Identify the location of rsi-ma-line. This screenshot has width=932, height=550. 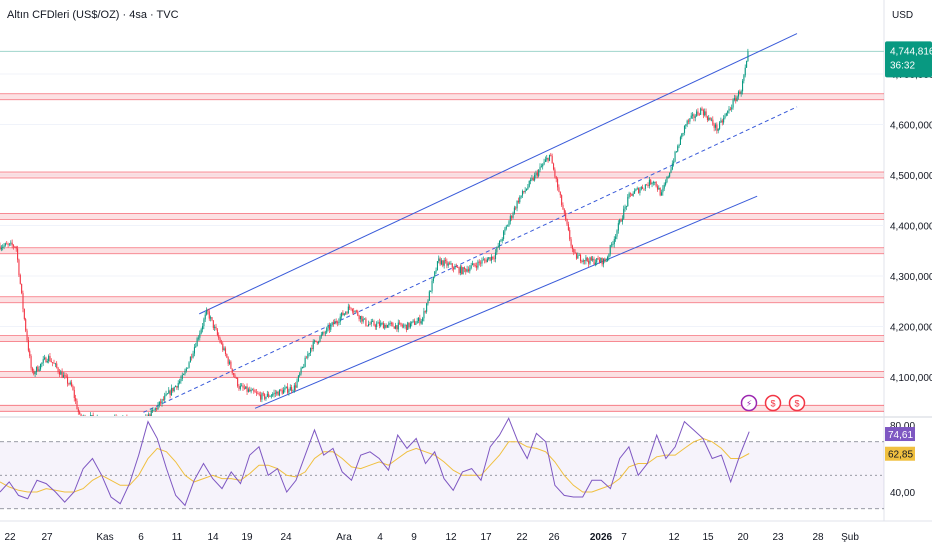
(375, 465).